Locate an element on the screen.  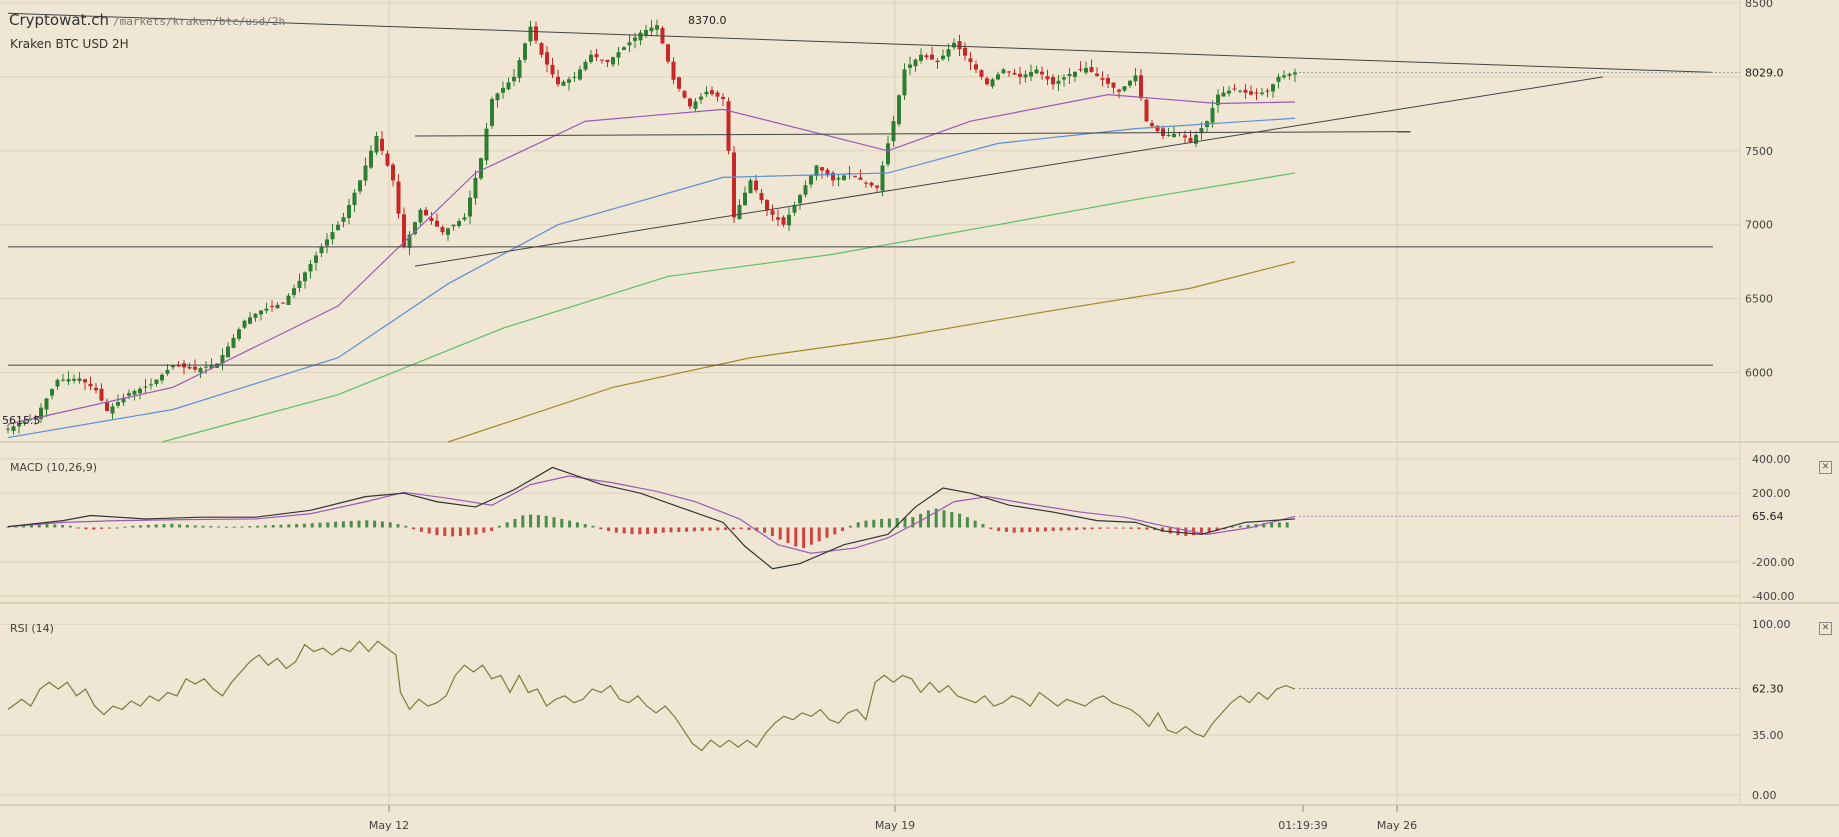
macd-current-label: 65.64 is located at coordinates (1768, 516).